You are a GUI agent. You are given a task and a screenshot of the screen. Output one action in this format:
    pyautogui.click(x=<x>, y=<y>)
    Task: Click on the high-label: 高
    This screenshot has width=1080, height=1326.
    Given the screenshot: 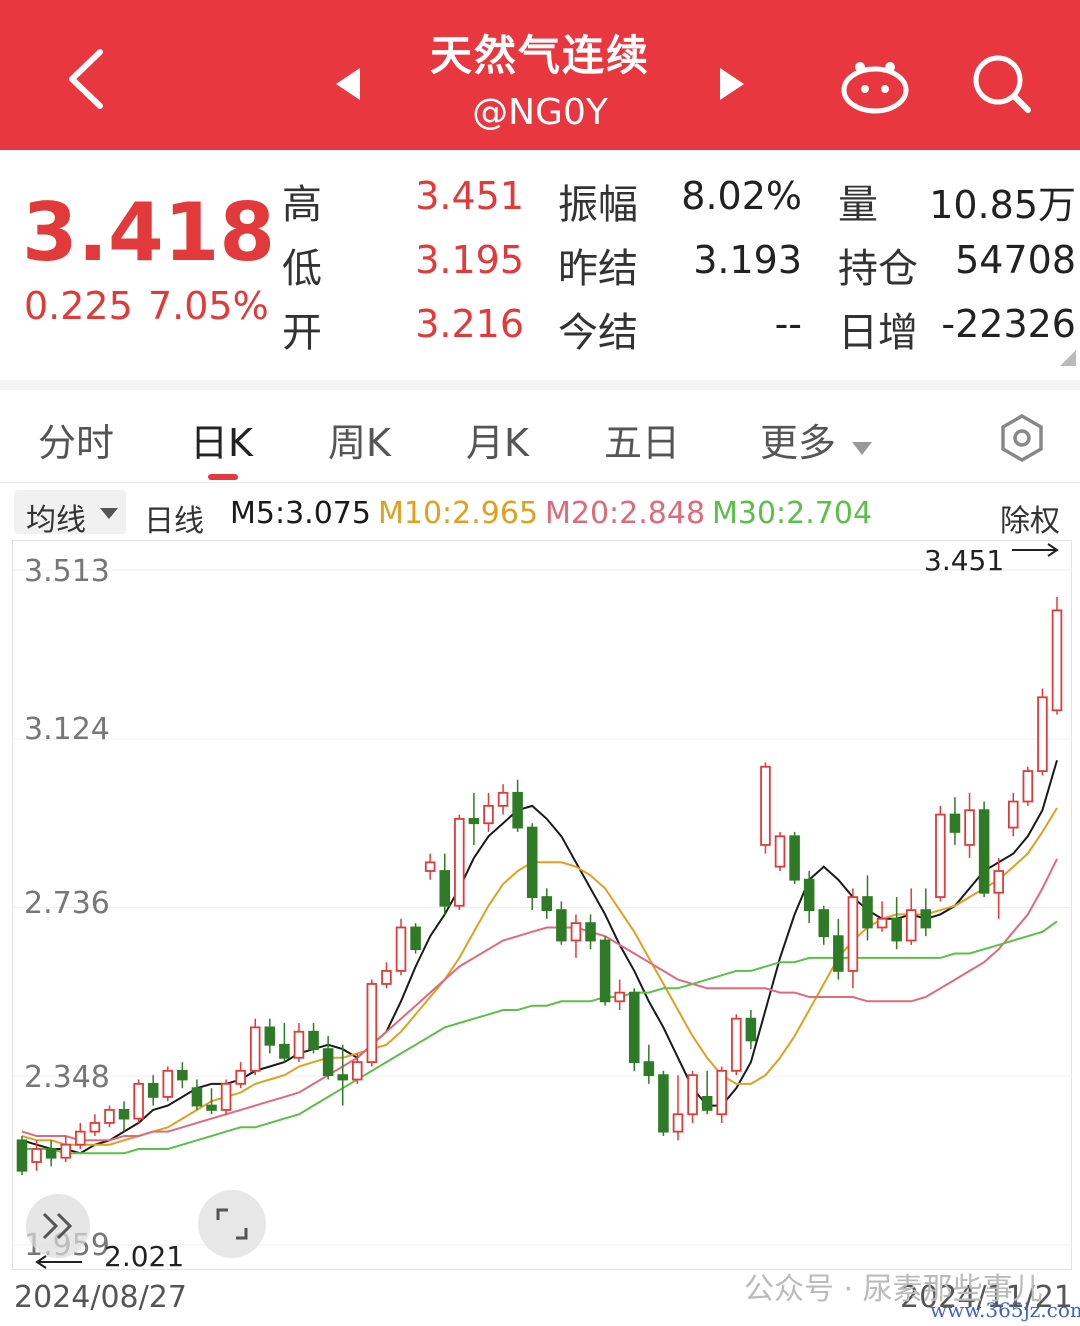 What is the action you would take?
    pyautogui.click(x=302, y=205)
    